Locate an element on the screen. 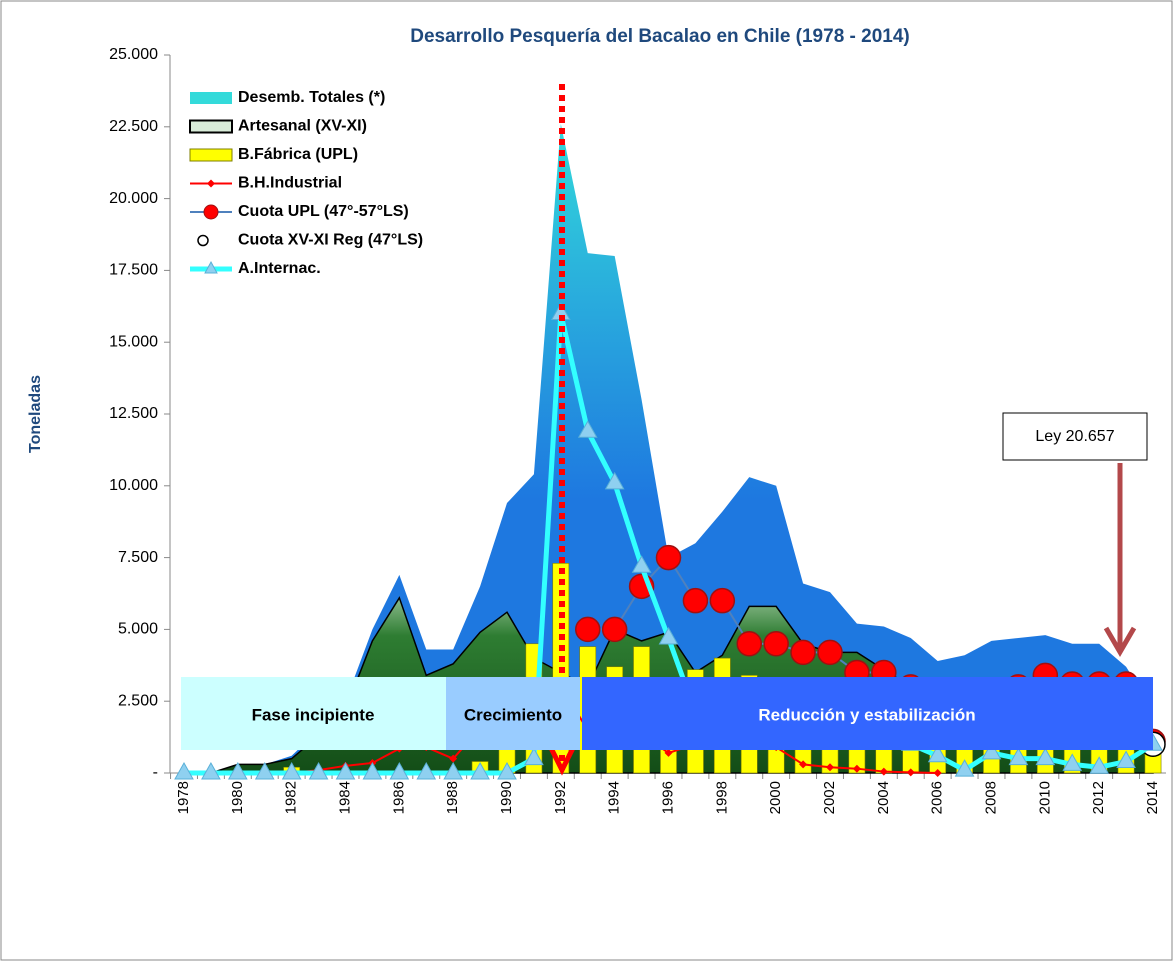  legend-label: A.Internac. is located at coordinates (279, 268).